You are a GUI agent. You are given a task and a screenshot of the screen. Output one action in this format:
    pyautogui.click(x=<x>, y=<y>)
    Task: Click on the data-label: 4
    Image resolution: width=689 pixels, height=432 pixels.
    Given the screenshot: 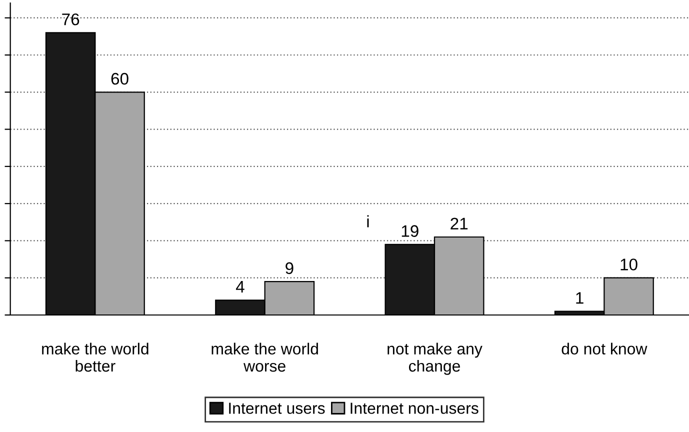 What is the action you would take?
    pyautogui.click(x=240, y=287)
    